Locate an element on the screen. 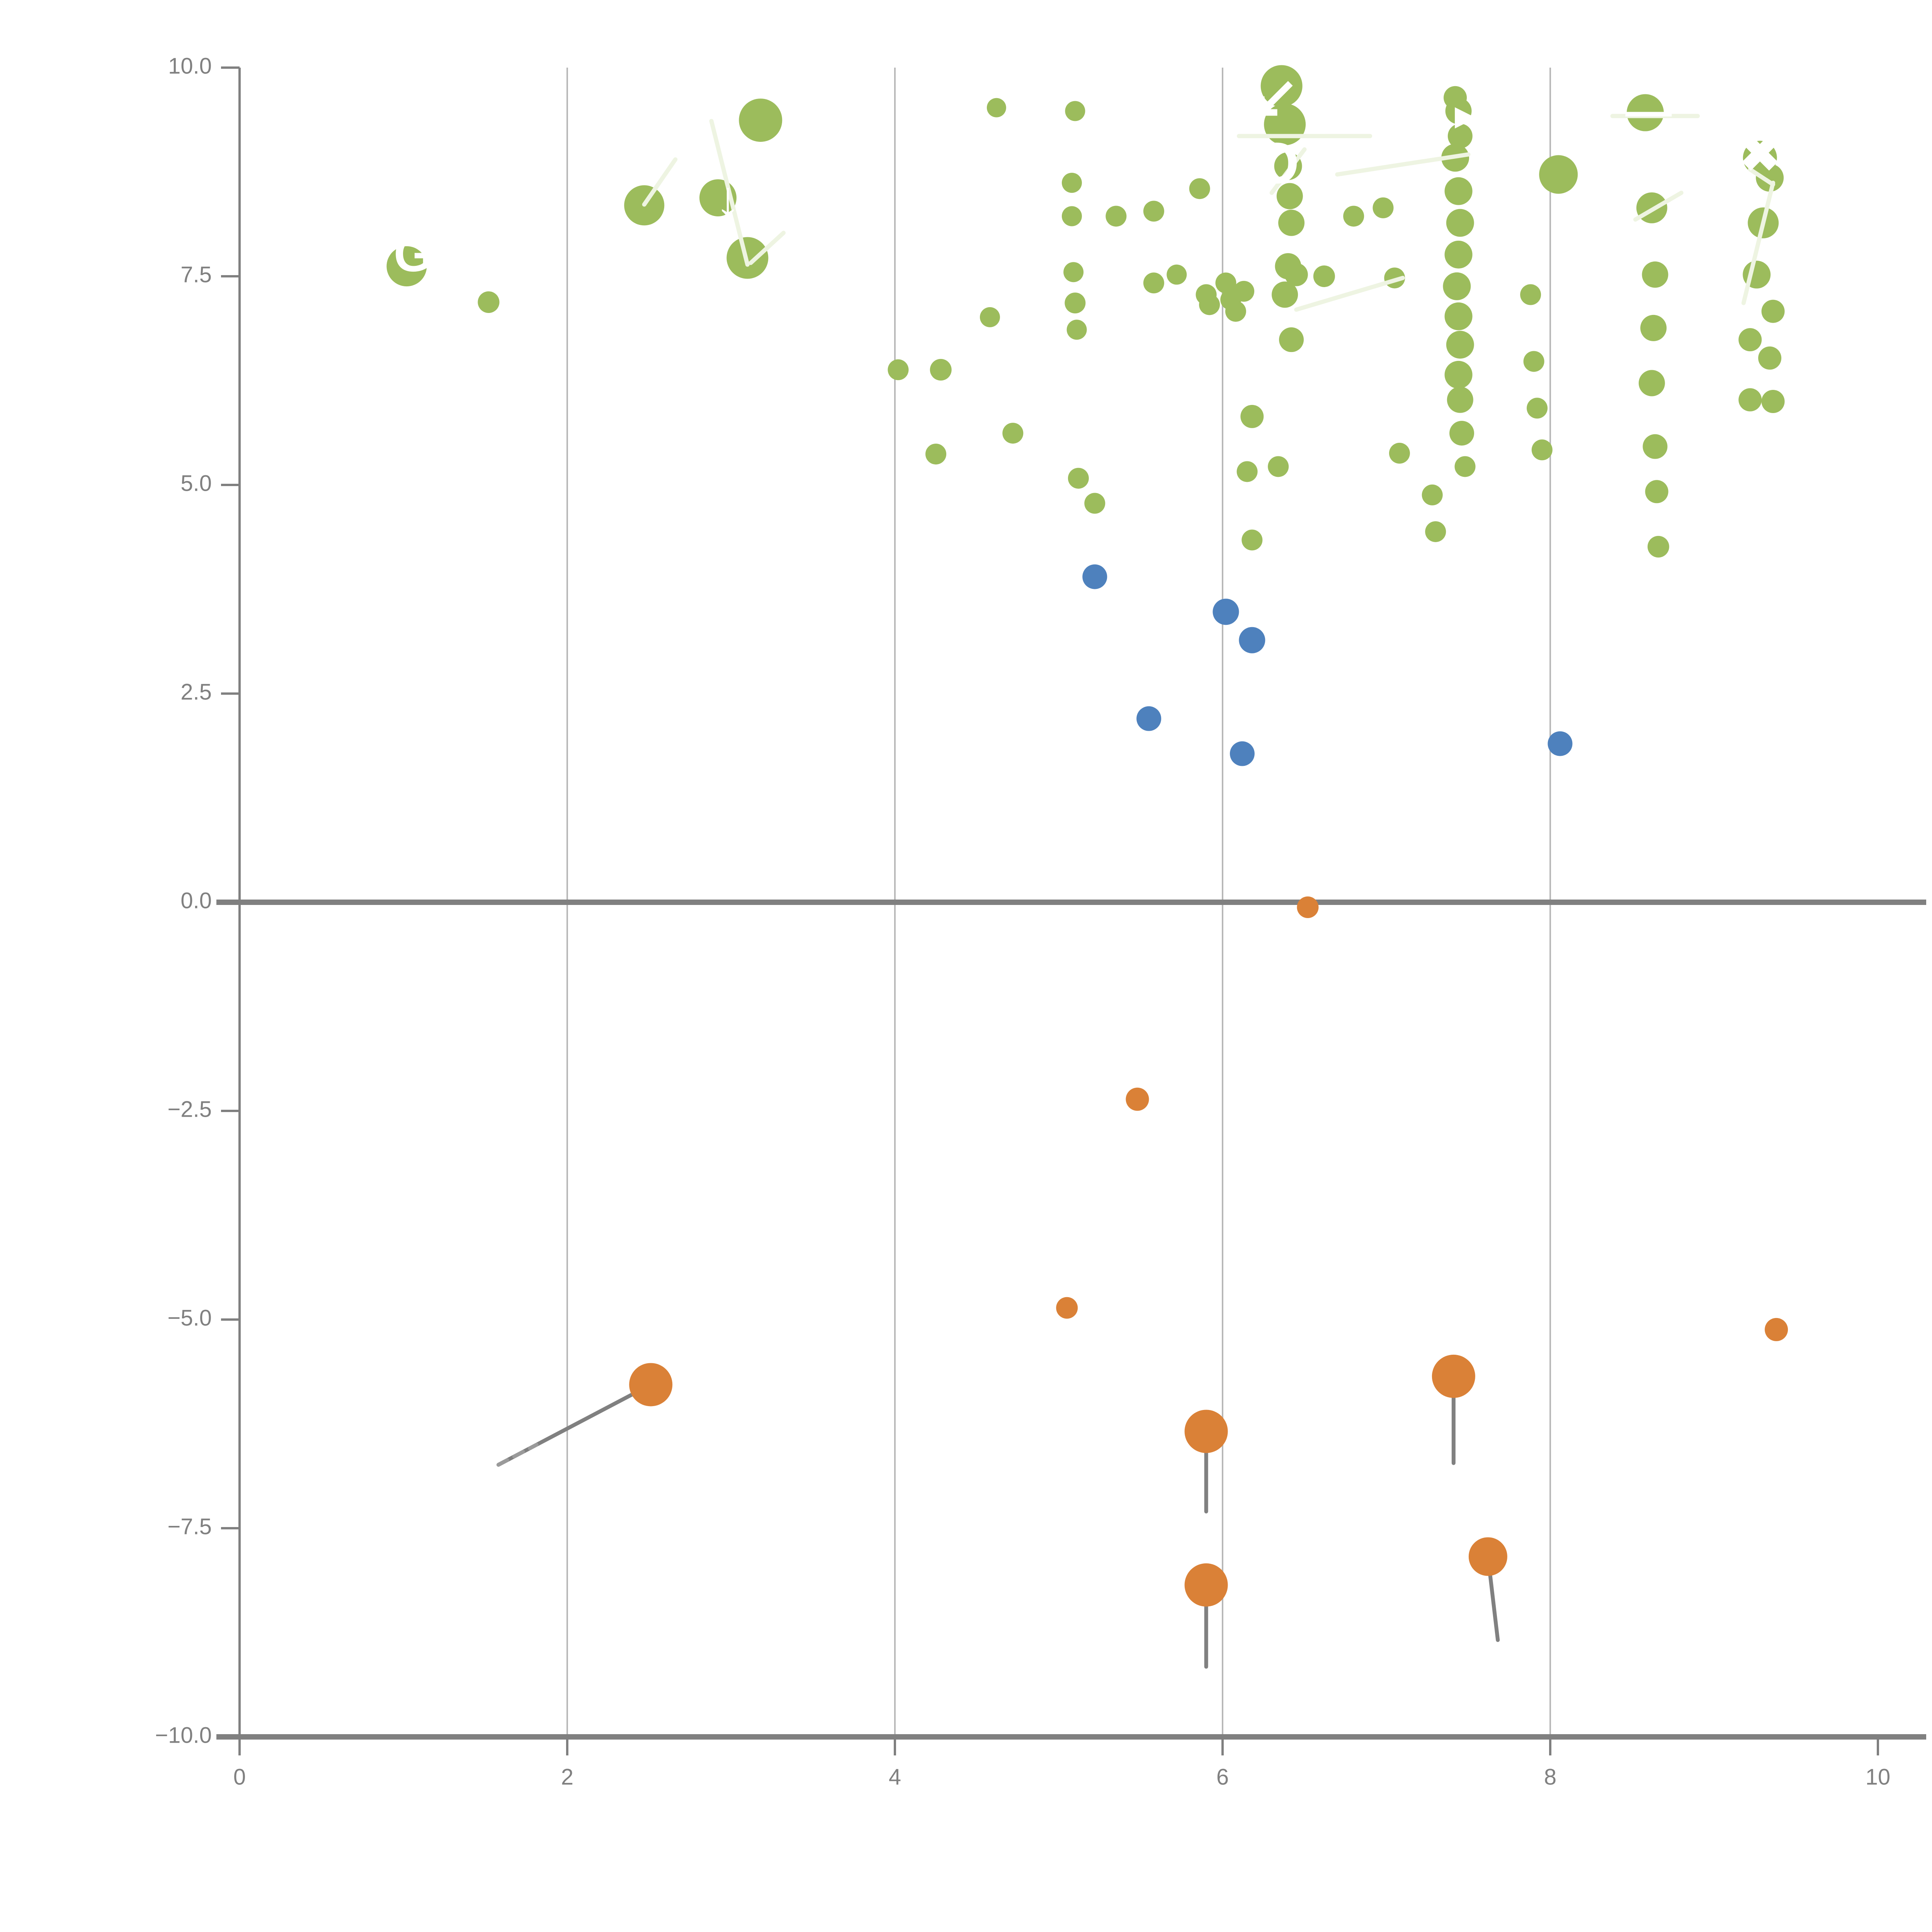  y-axis-tick-label: 2.5 is located at coordinates (196, 692).